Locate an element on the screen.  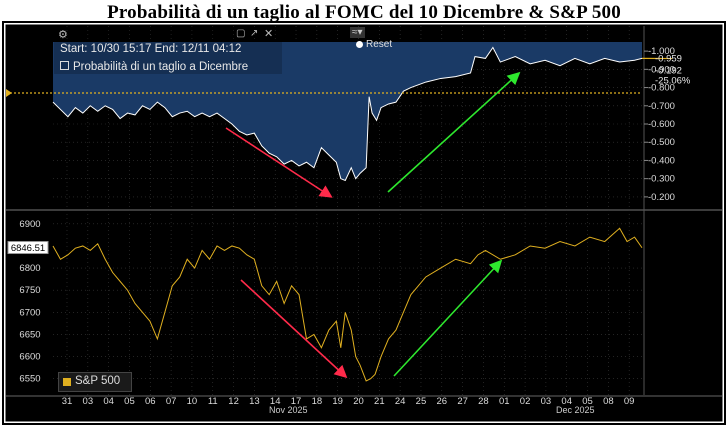
bottom-y-tick-label: 6750 is located at coordinates (29, 290).